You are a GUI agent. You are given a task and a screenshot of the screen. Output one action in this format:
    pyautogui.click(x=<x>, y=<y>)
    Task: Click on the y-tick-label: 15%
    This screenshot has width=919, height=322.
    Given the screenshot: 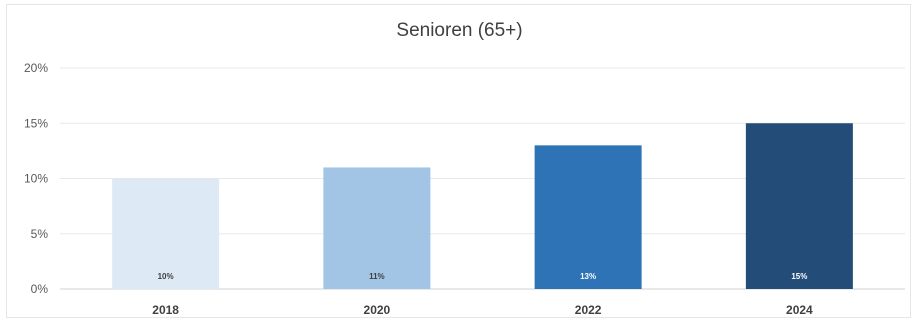 What is the action you would take?
    pyautogui.click(x=36, y=123)
    